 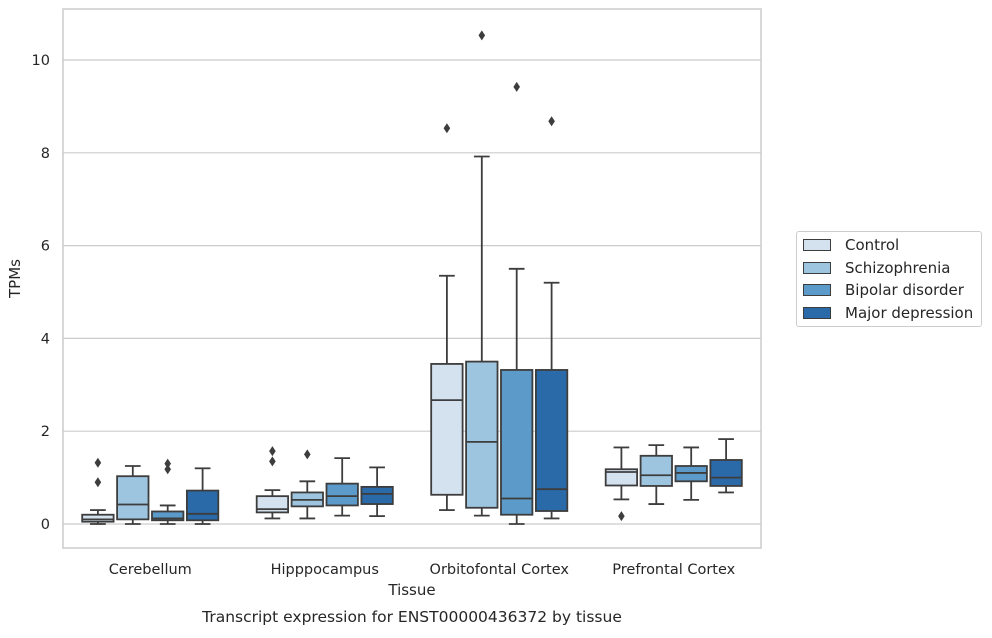 I want to click on box-bipolar-disorder-hipppocampus, so click(x=342, y=487).